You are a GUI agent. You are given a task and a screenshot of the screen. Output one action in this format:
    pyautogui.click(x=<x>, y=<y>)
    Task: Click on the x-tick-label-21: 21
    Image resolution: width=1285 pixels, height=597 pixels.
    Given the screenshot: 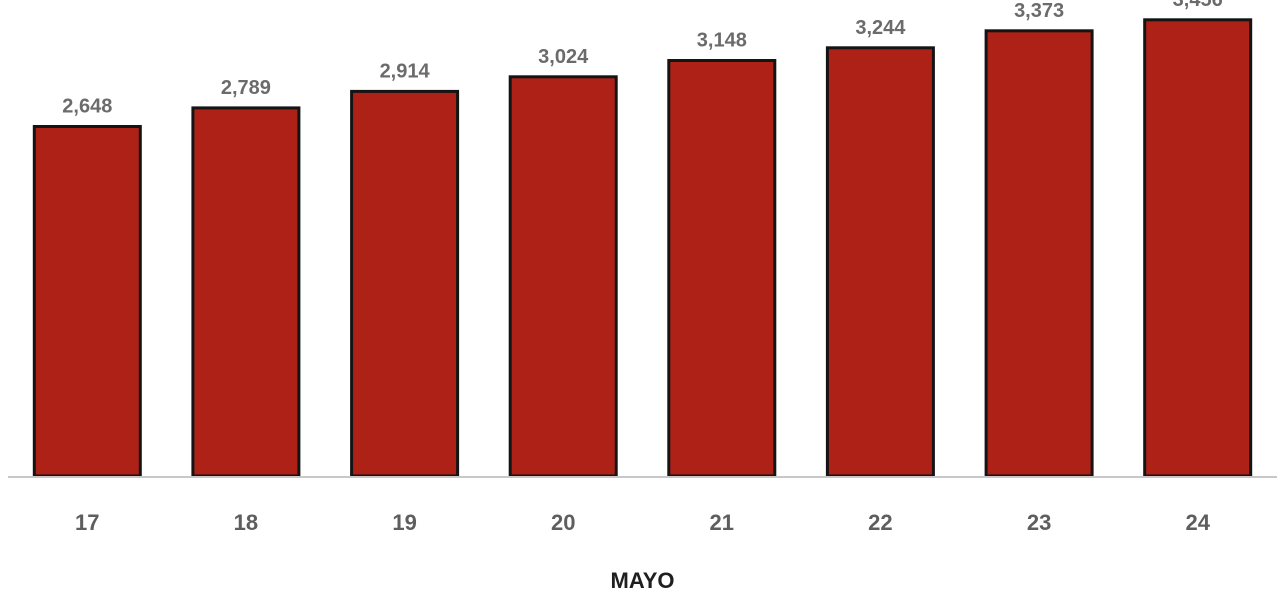 What is the action you would take?
    pyautogui.click(x=722, y=522)
    